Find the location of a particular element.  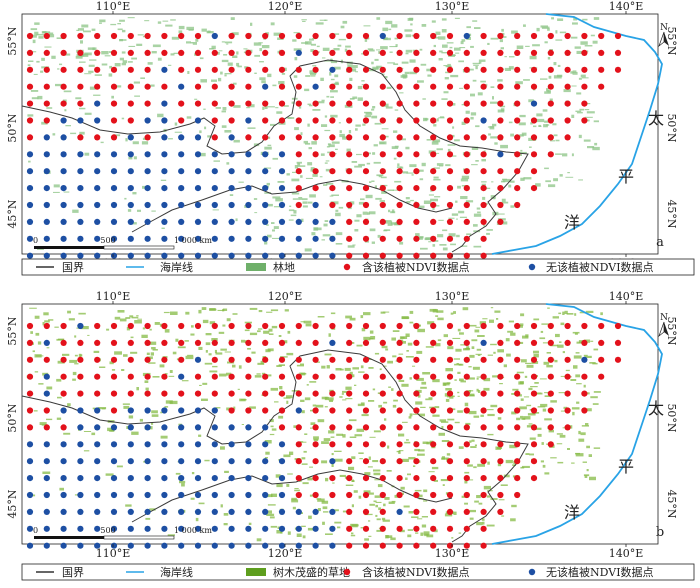

panel-label: a is located at coordinates (660, 242).